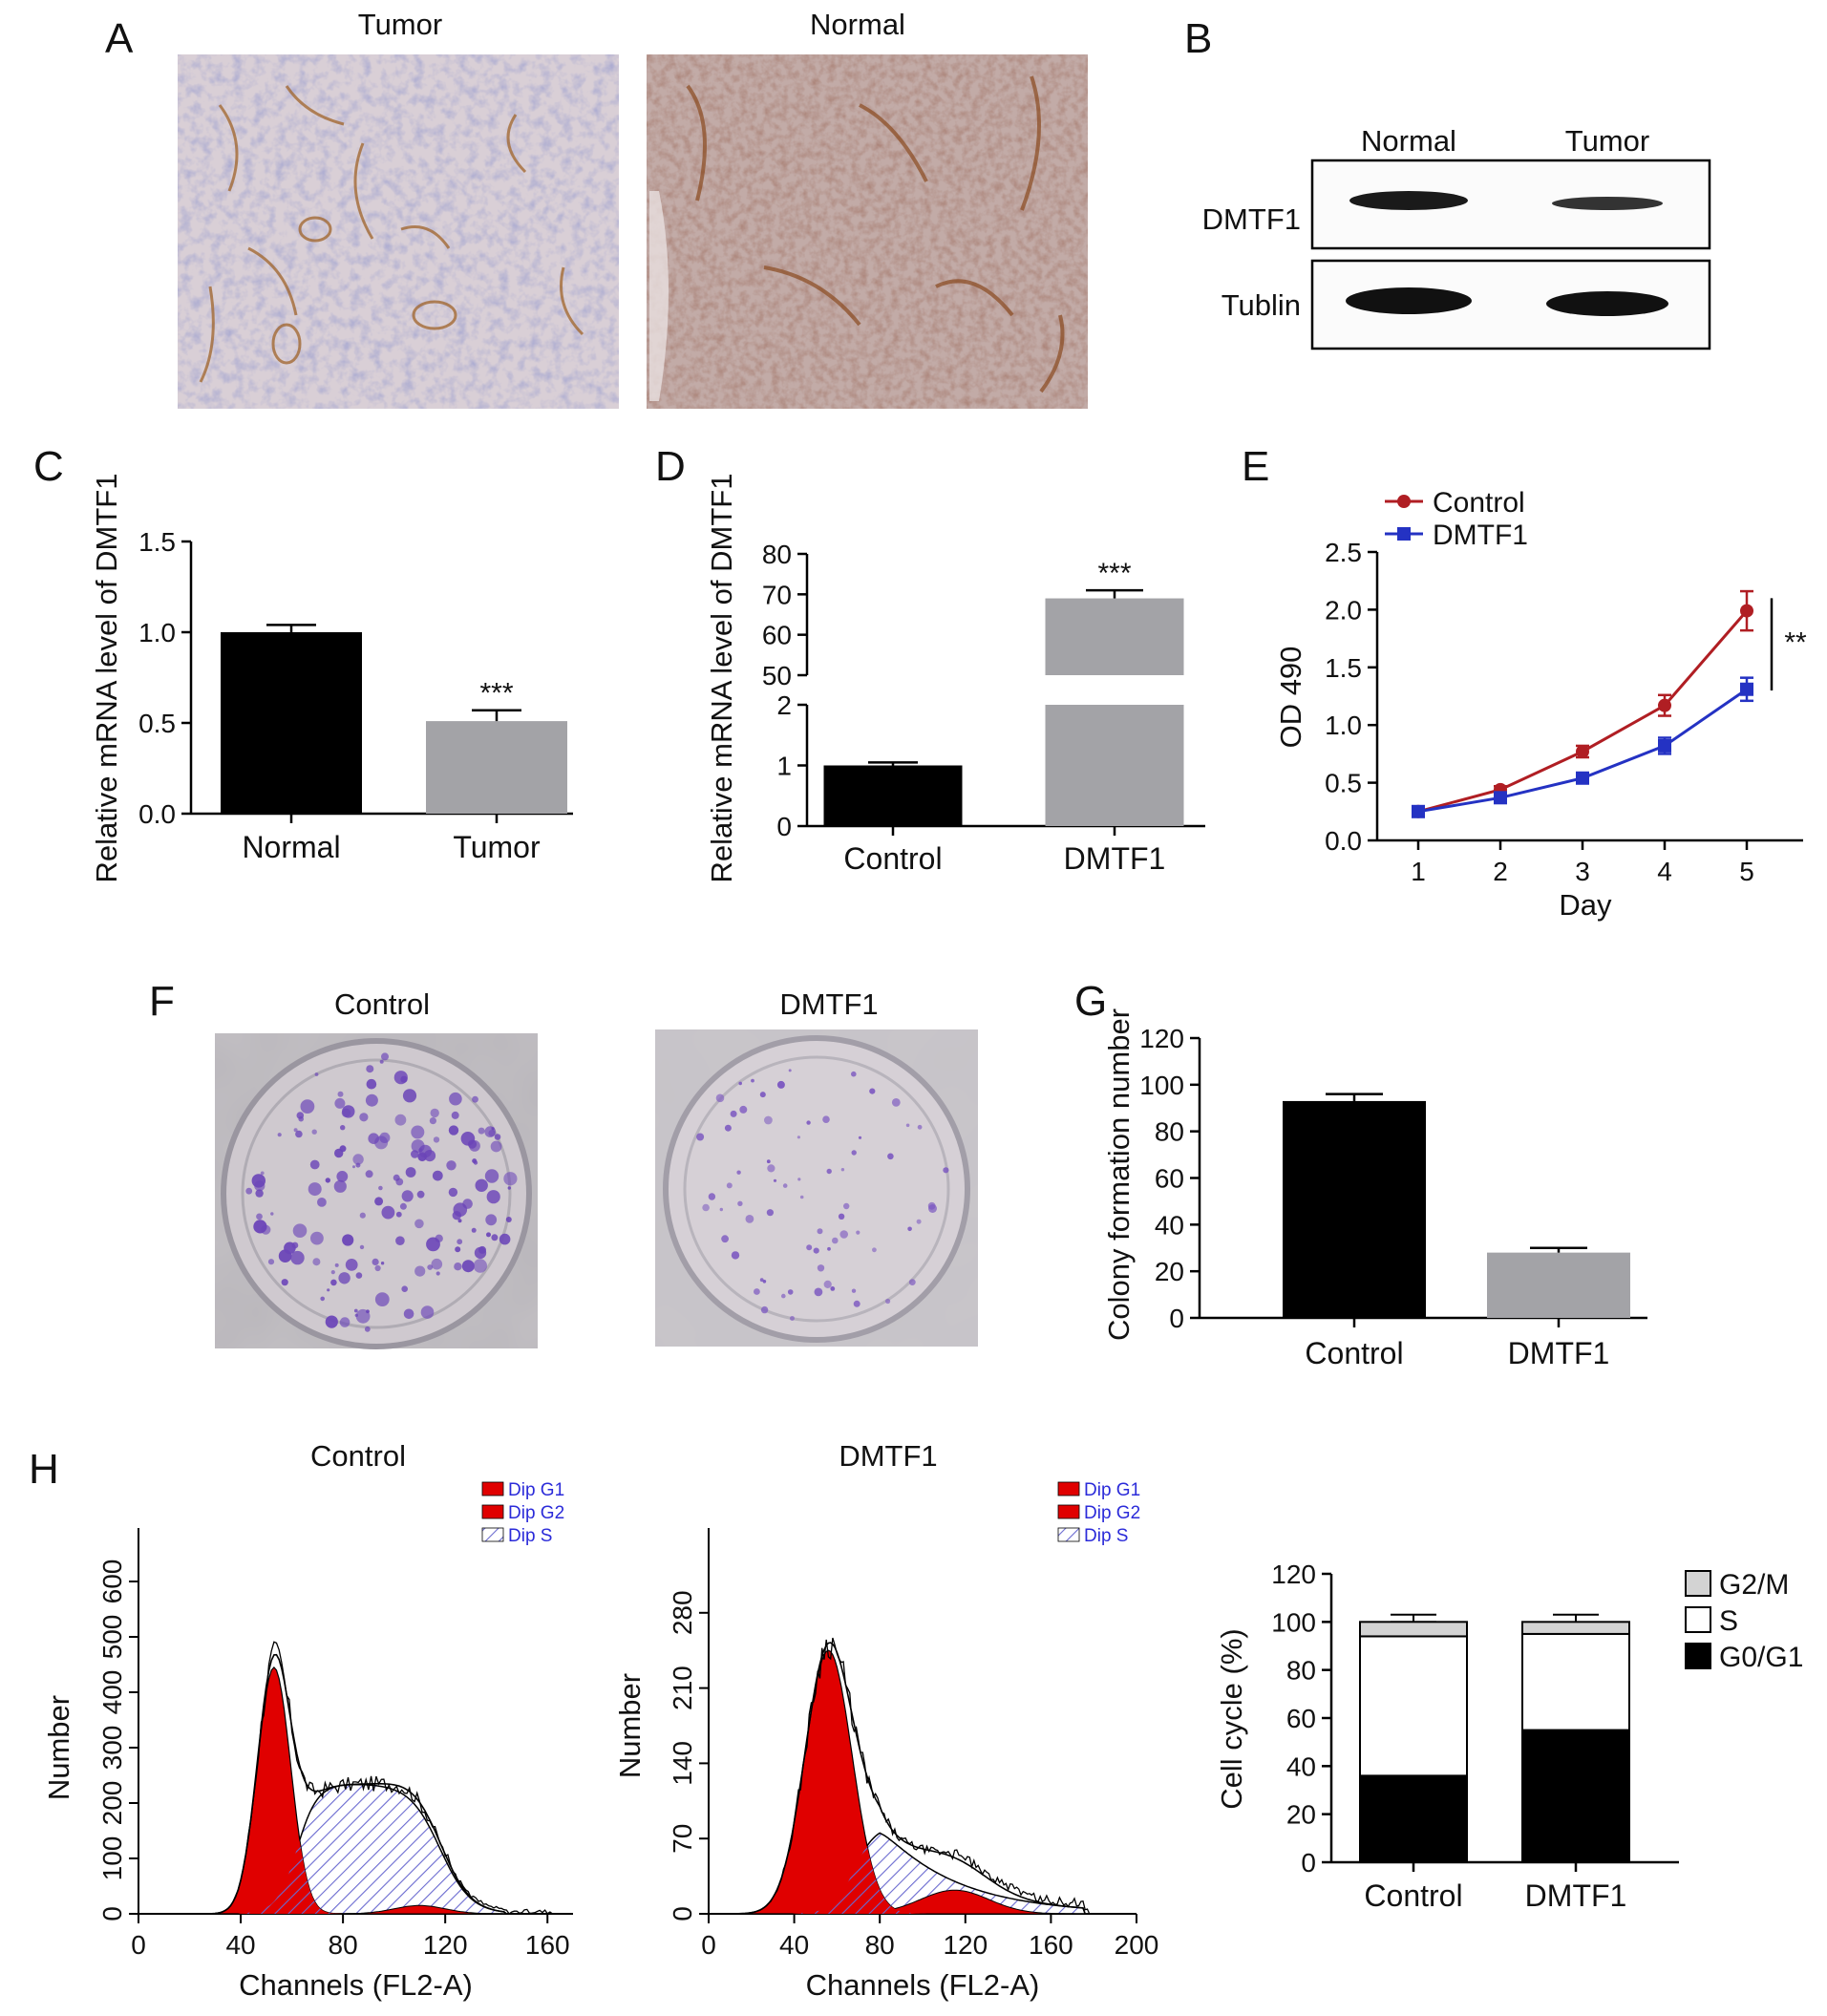  What do you see at coordinates (1293, 1574) in the screenshot?
I see `chart-h3-y-tick-label: 120` at bounding box center [1293, 1574].